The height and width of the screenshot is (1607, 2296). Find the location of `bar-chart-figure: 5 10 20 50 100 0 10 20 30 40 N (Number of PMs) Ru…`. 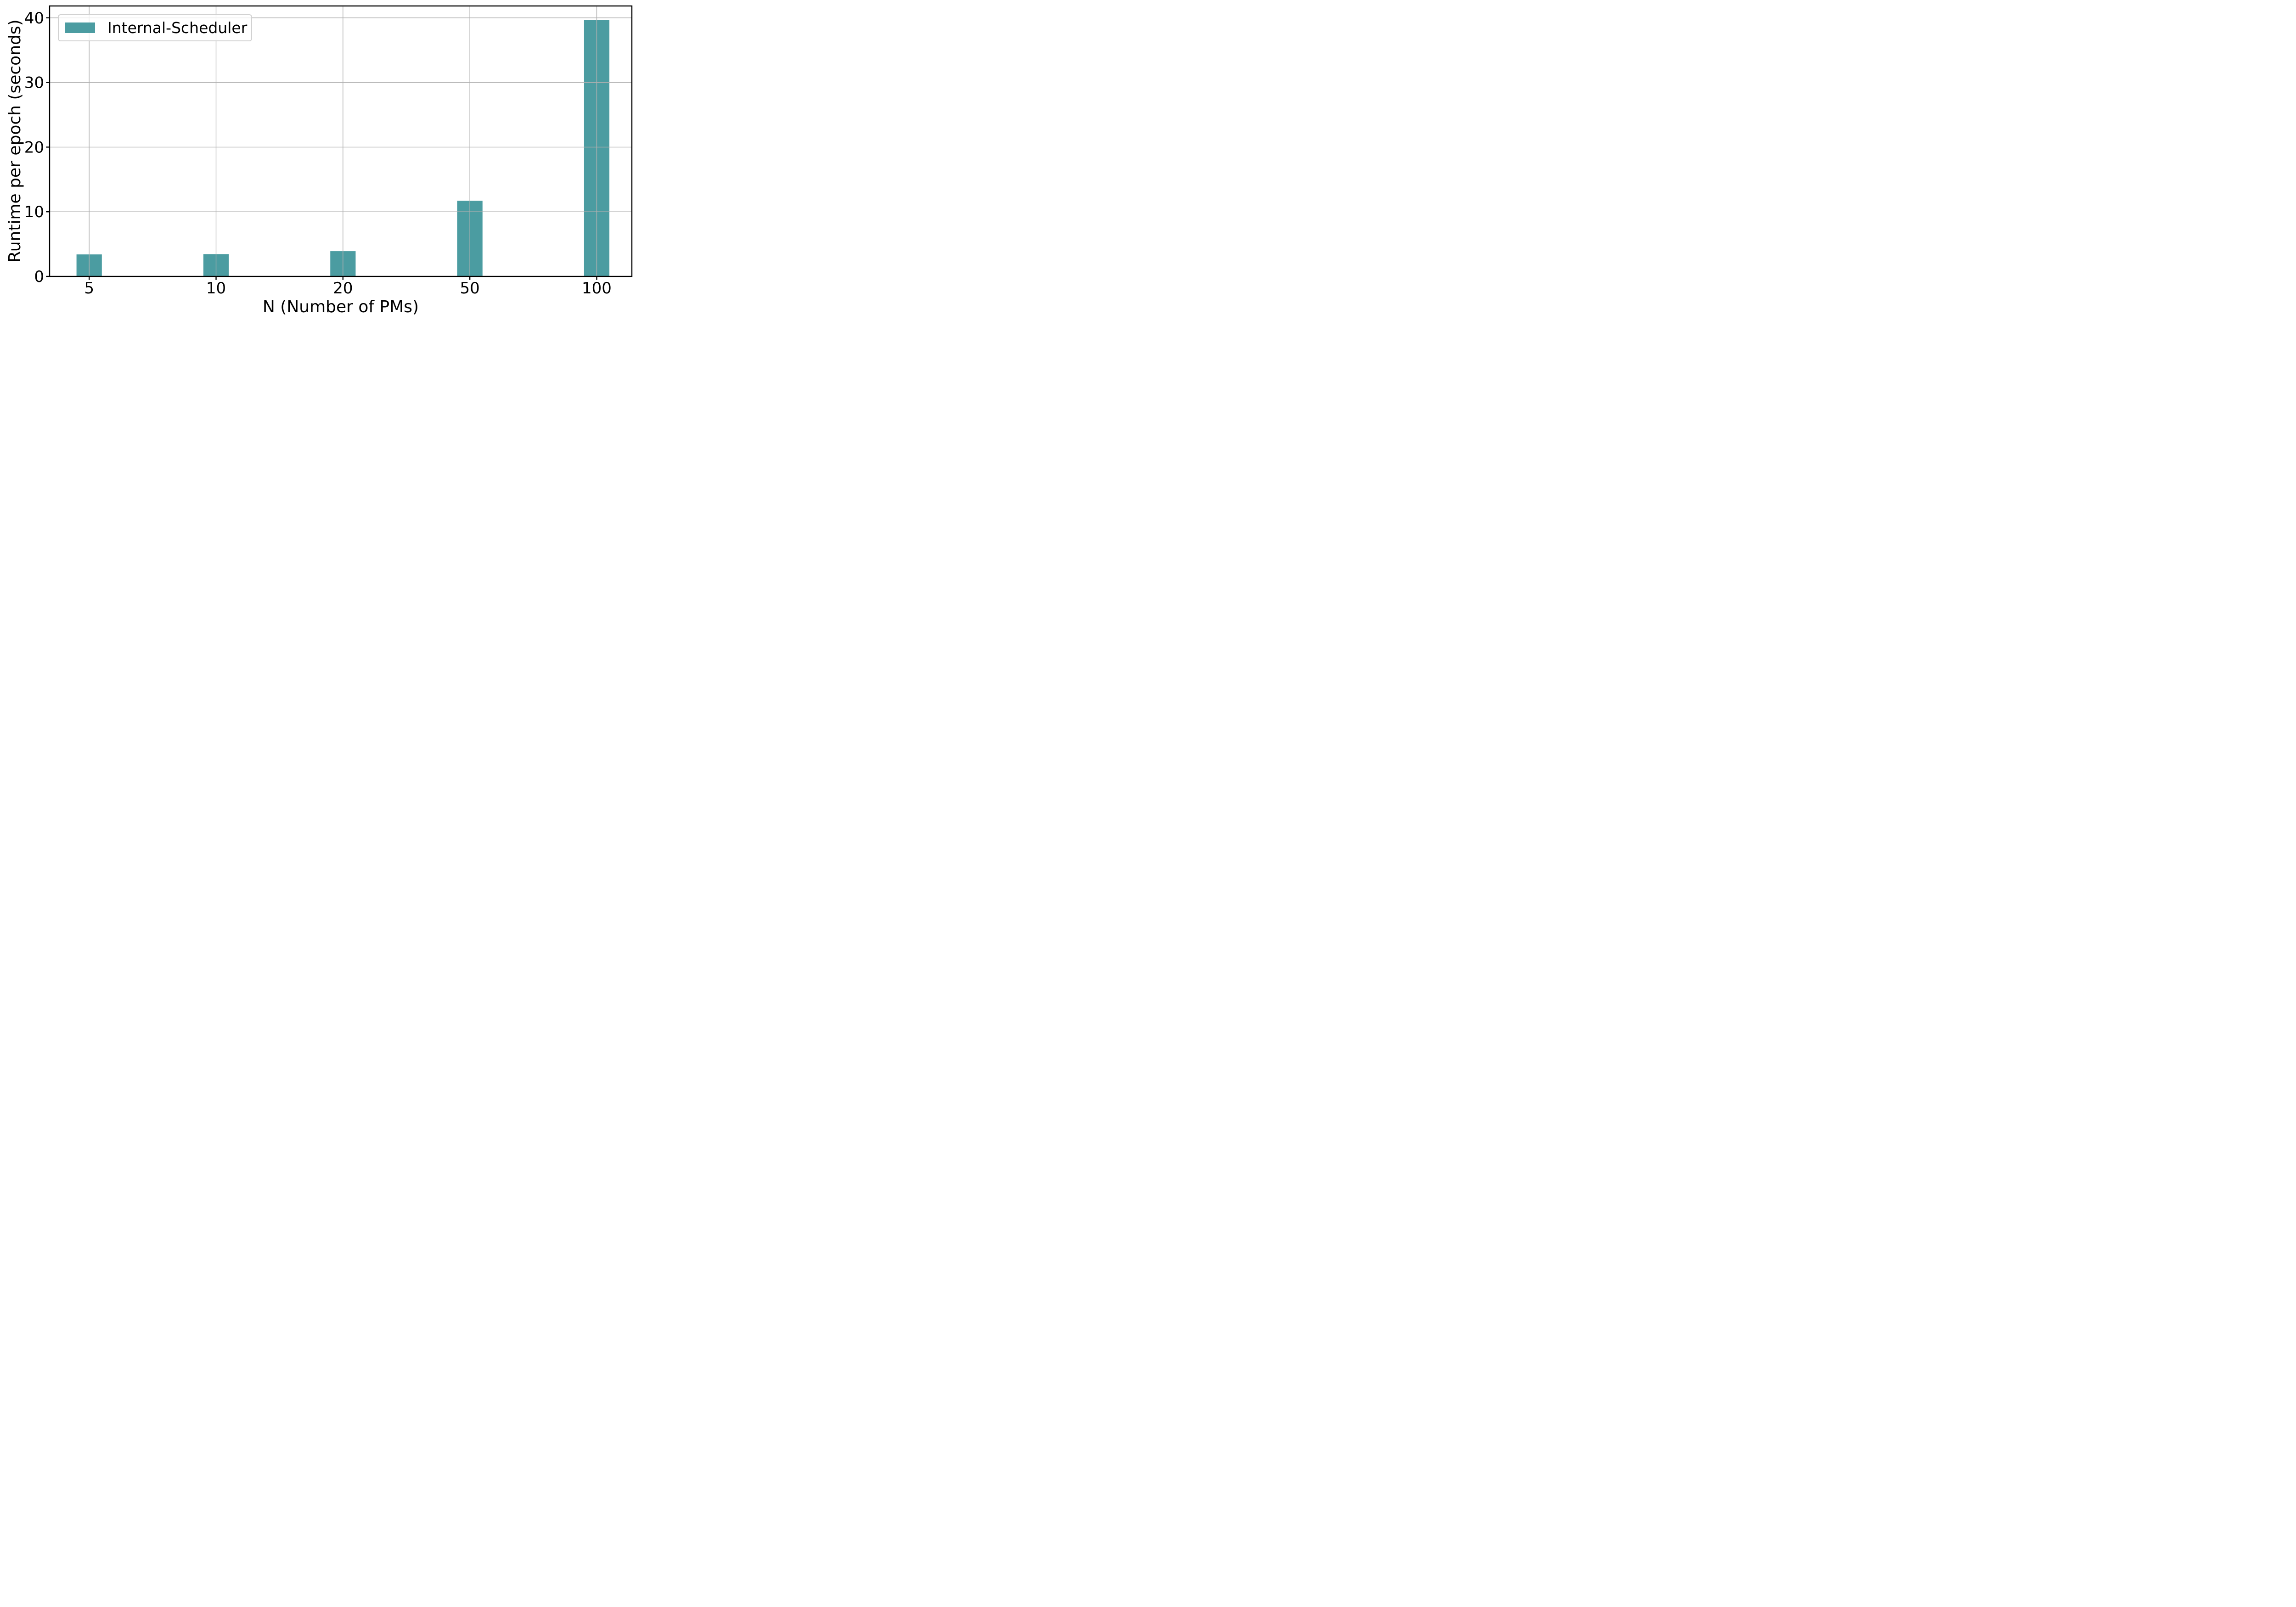

bar-chart-figure: 5 10 20 50 100 0 10 20 30 40 N (Number of PMs) Ru… is located at coordinates (321, 160).